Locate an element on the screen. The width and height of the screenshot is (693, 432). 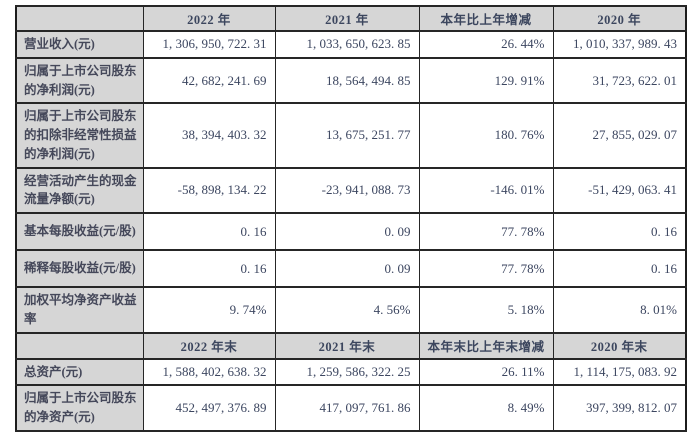
header-2021: 2021 年 is located at coordinates (347, 18).